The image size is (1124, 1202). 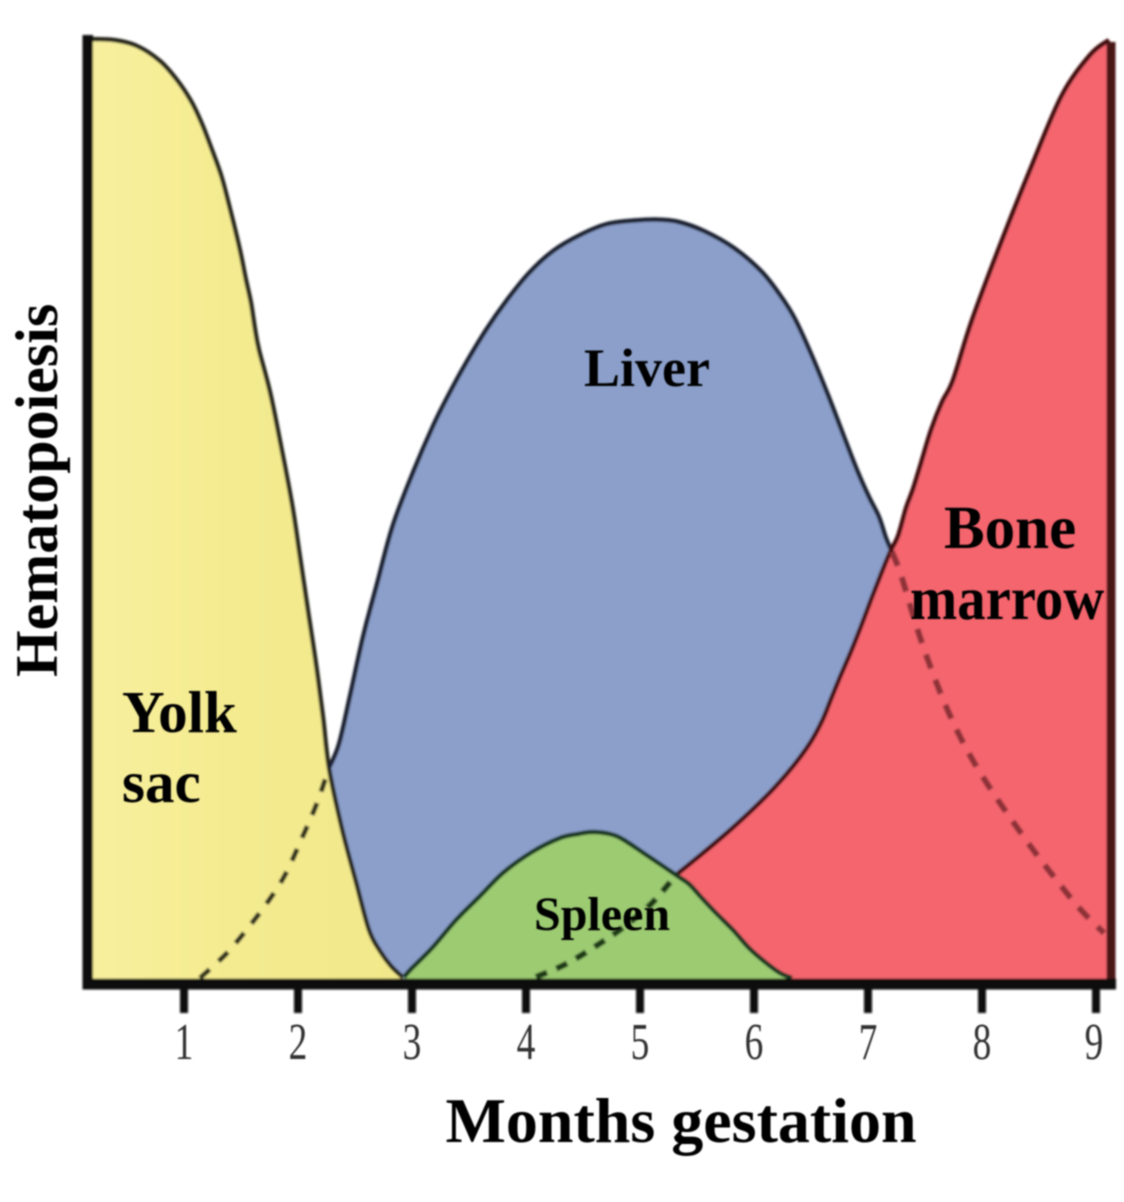 I want to click on svg-text: 2, so click(x=298, y=1041).